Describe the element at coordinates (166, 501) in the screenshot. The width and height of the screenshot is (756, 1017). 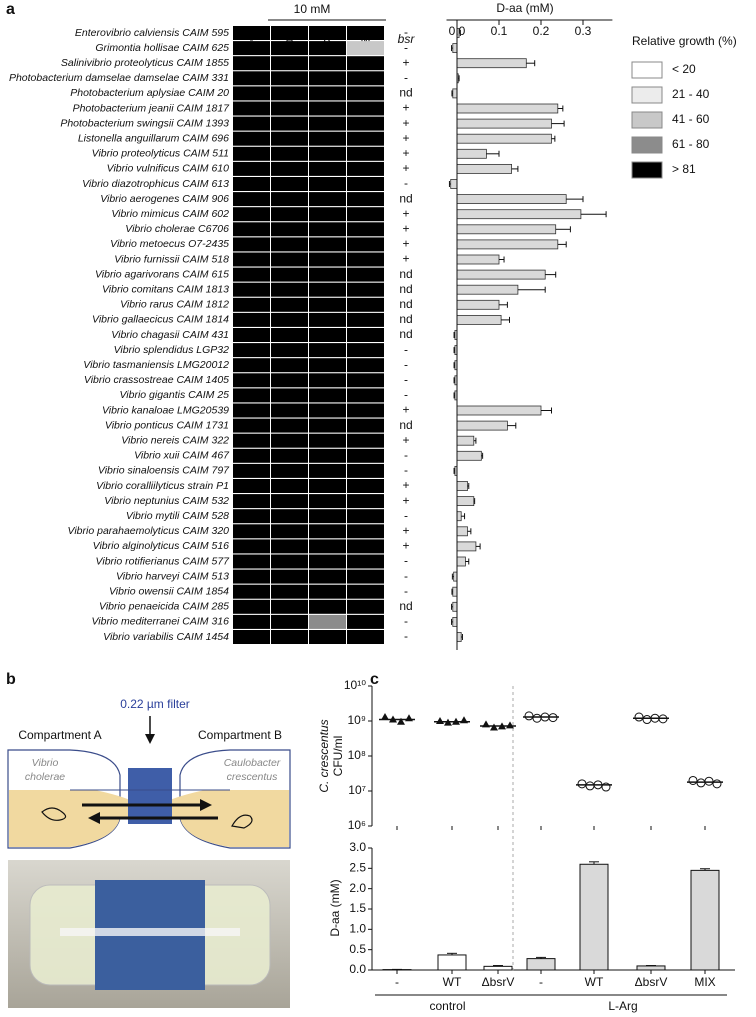
I see `species-name: Vibrio neptunius CAIM 532` at that location.